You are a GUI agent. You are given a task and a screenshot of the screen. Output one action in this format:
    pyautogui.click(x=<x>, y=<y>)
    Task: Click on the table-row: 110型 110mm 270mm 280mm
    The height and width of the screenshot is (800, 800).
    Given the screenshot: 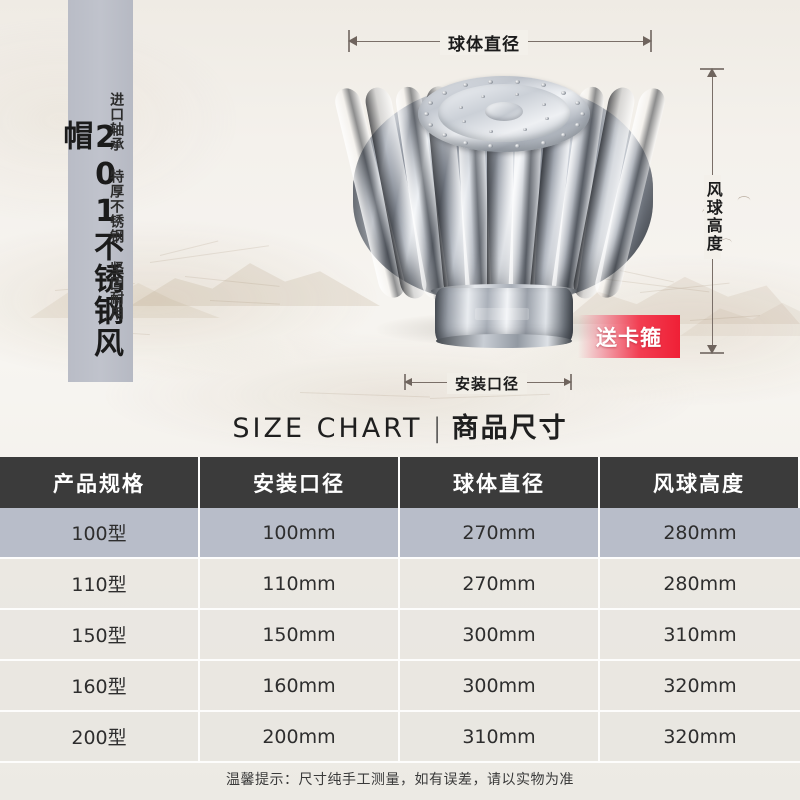 What is the action you would take?
    pyautogui.click(x=400, y=584)
    